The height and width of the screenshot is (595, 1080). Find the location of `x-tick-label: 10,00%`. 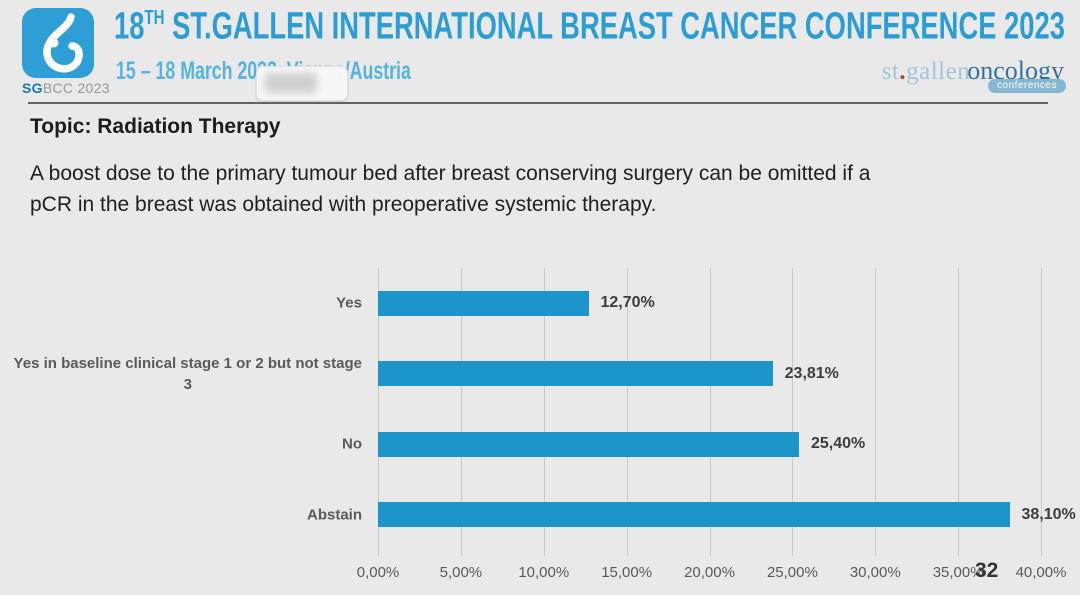

x-tick-label: 10,00% is located at coordinates (544, 572).